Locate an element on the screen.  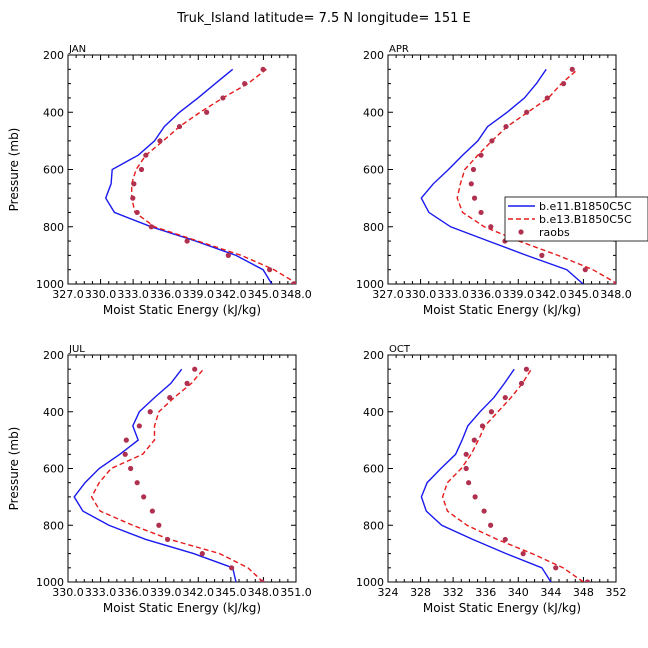
x-tick-label: 336 is located at coordinates (485, 592).